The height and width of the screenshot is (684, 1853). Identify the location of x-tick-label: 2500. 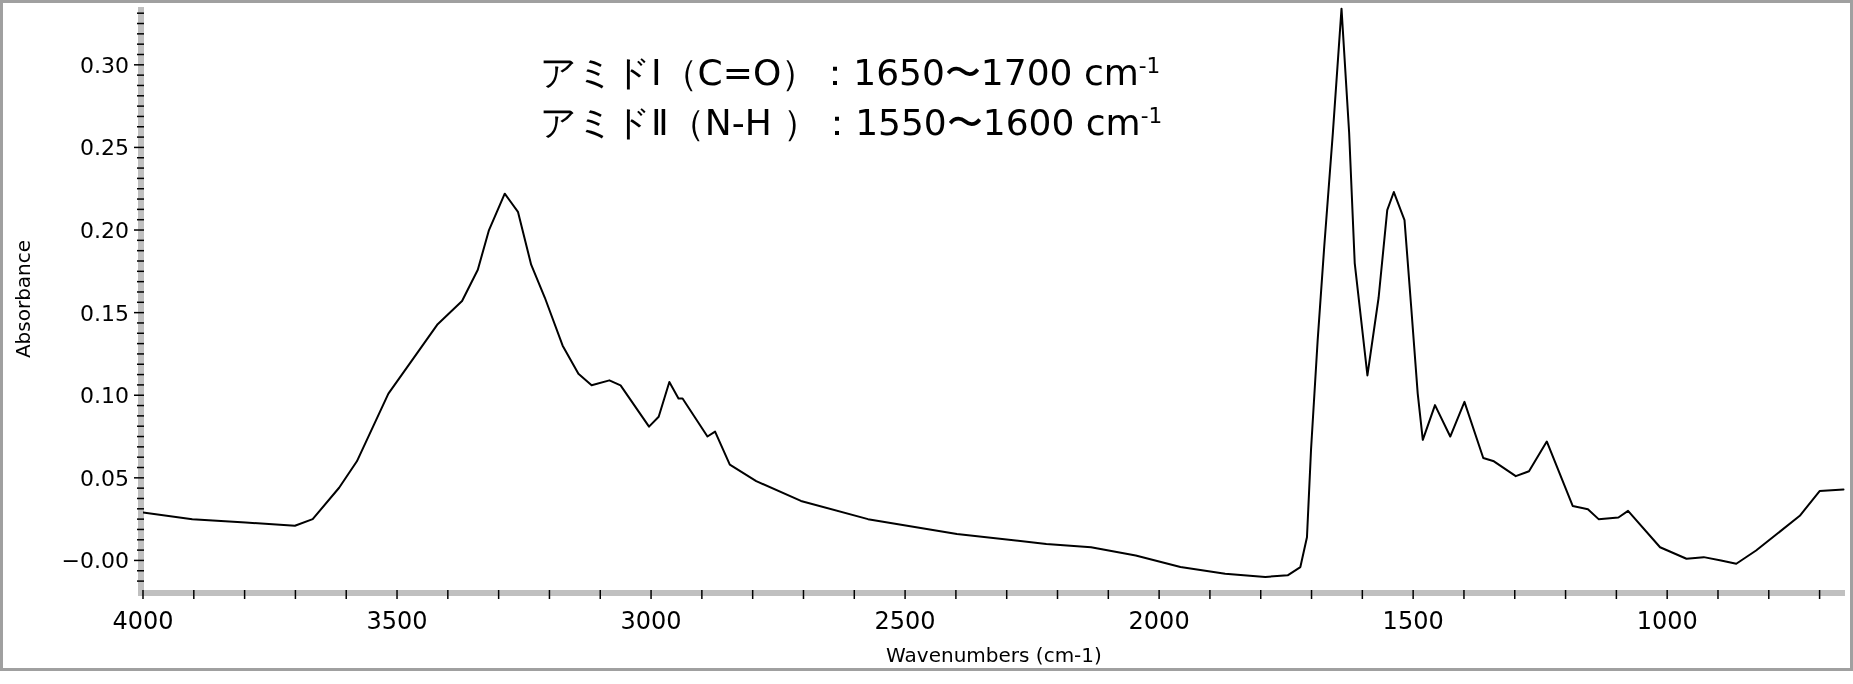
(905, 621).